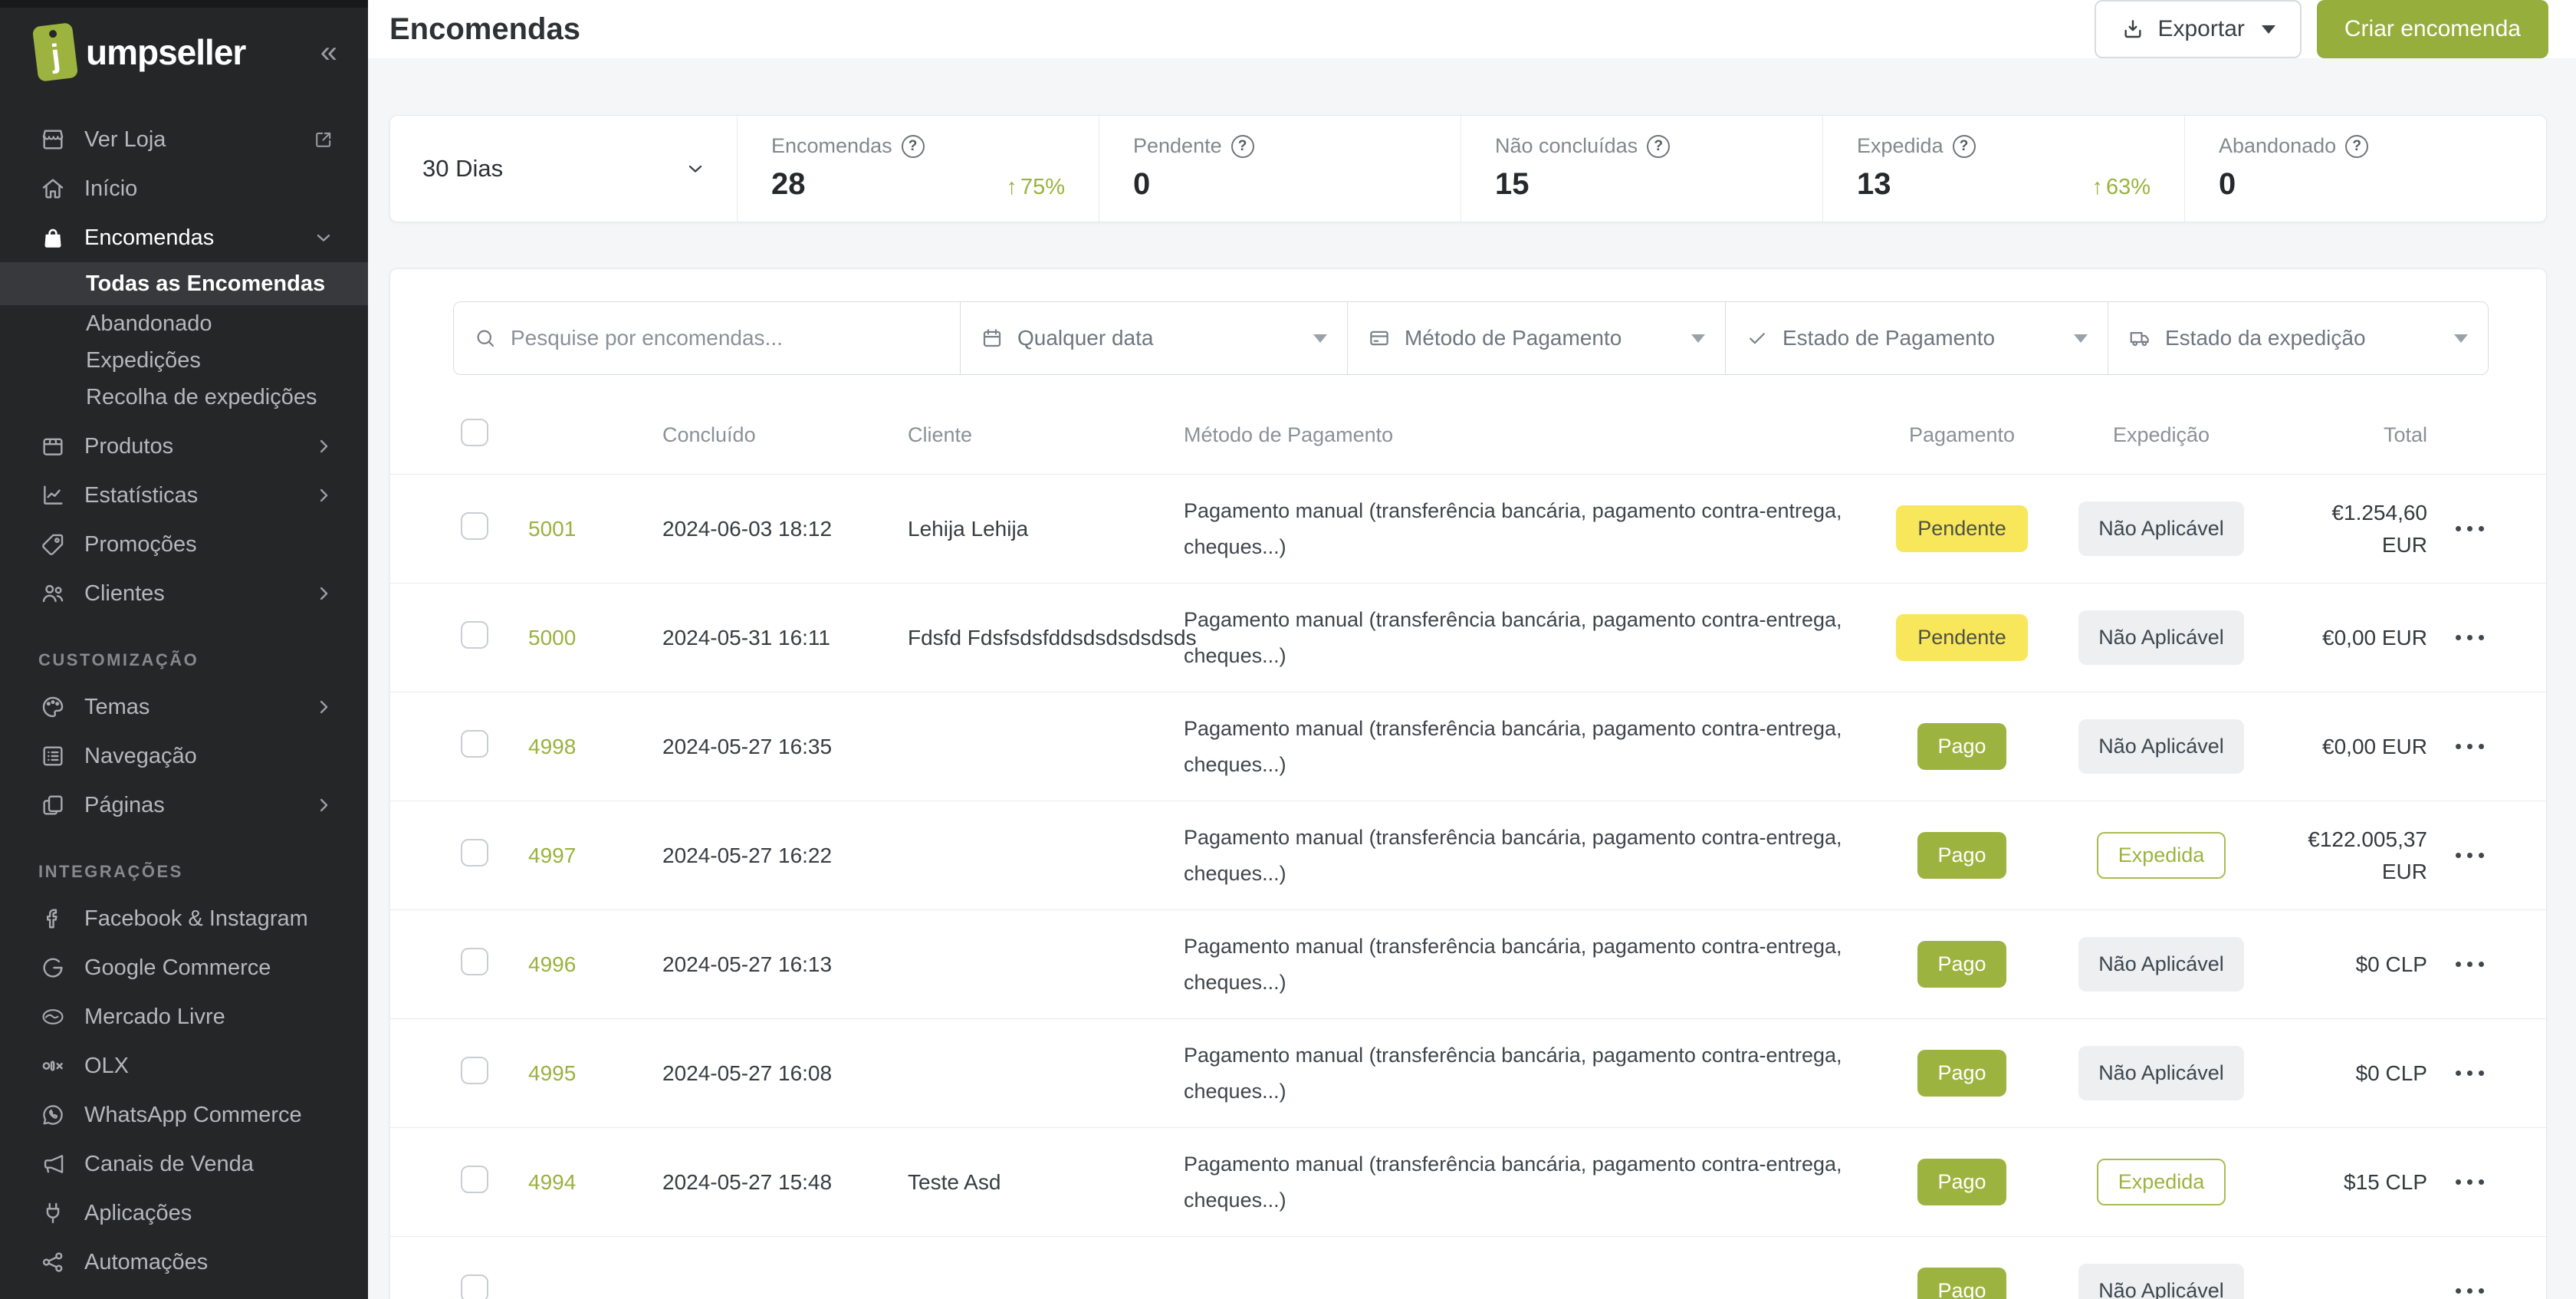 The width and height of the screenshot is (2576, 1299). Describe the element at coordinates (138, 52) in the screenshot. I see `jumpseller-logo: j umpseller` at that location.